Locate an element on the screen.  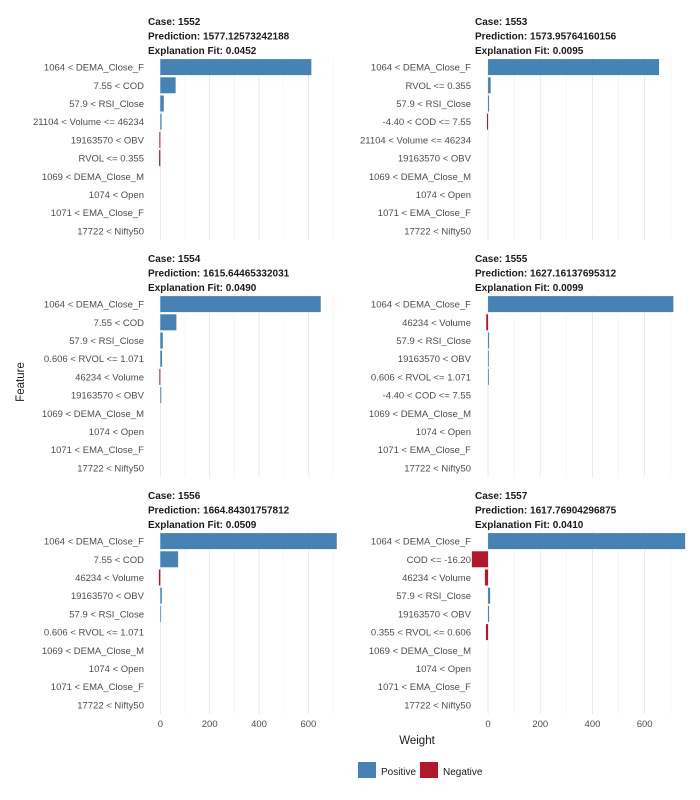
feature-label: 46234 < Volume is located at coordinates (436, 323).